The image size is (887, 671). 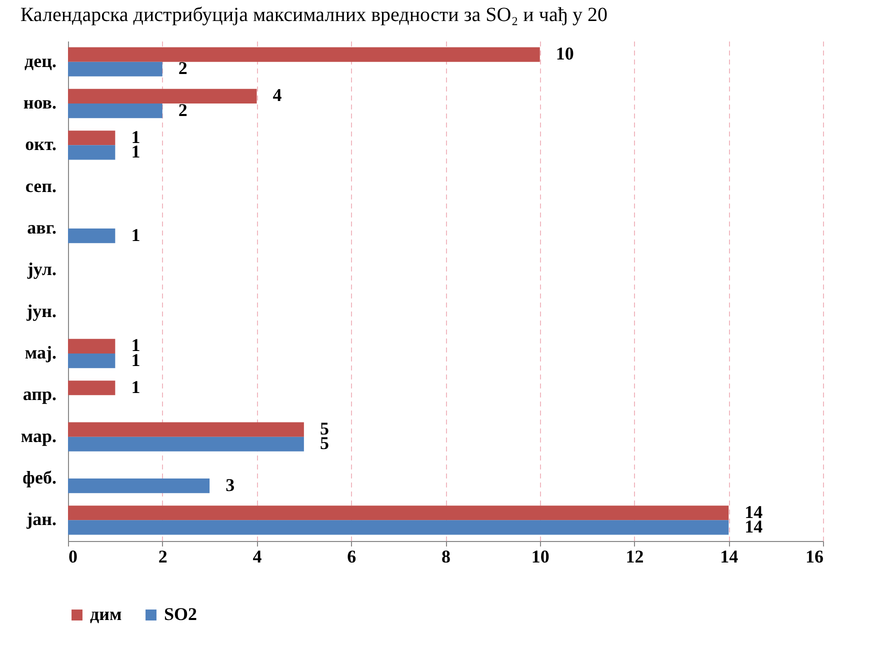 What do you see at coordinates (73, 556) in the screenshot?
I see `x-tick-label: 0` at bounding box center [73, 556].